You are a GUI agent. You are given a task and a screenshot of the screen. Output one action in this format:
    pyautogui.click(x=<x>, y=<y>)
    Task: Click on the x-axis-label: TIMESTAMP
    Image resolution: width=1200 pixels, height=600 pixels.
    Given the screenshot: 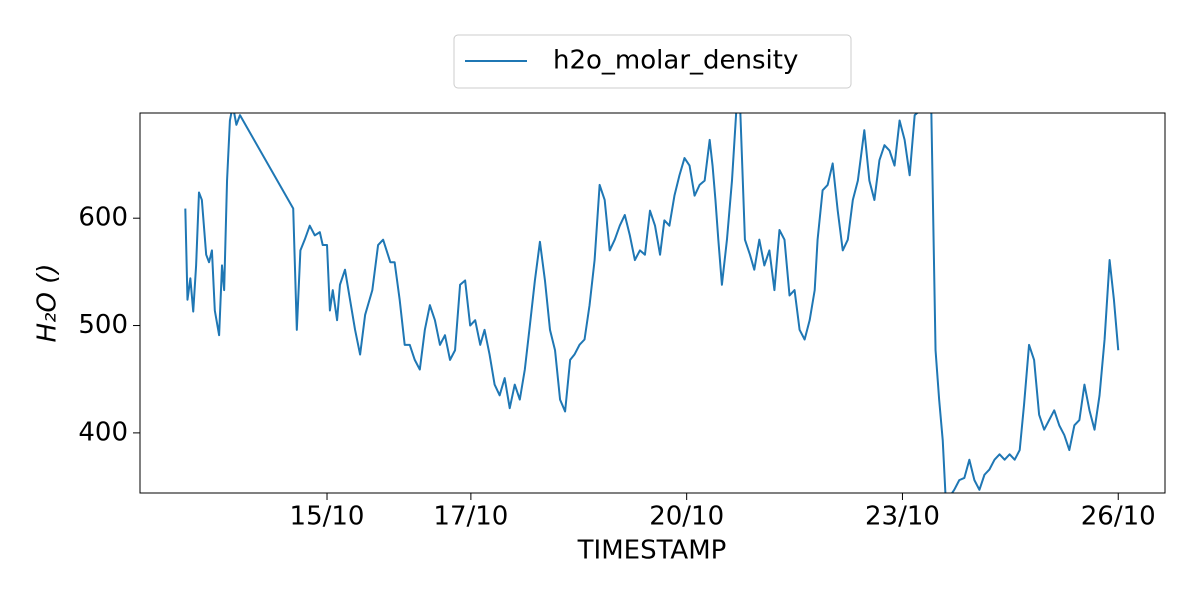 What is the action you would take?
    pyautogui.click(x=652, y=551)
    